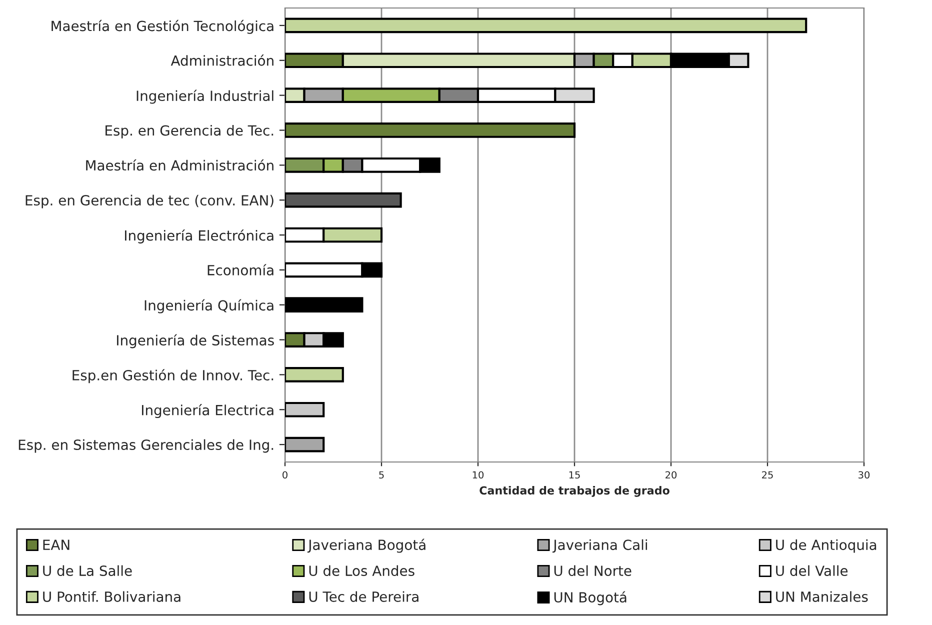  What do you see at coordinates (222, 60) in the screenshot?
I see `y-tick-label: Administración` at bounding box center [222, 60].